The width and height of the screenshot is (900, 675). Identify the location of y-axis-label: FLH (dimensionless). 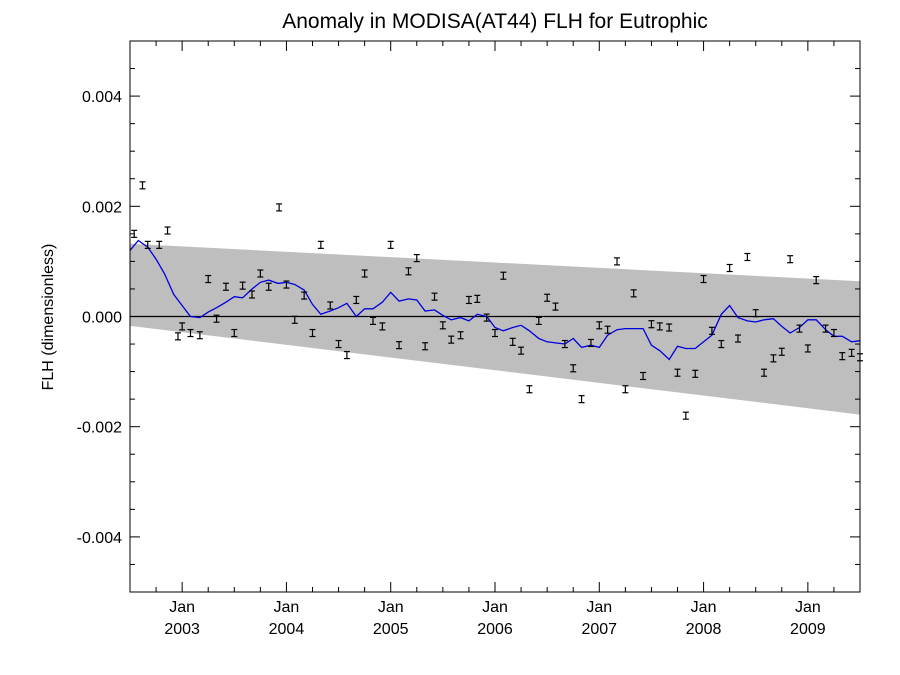
(48, 317).